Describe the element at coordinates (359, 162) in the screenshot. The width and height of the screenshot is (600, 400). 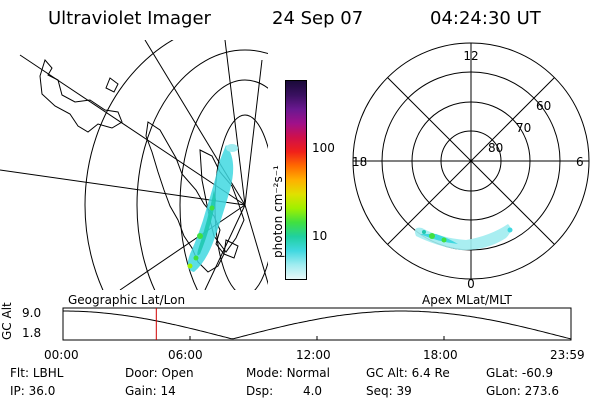
I see `mlt-label-18: 18` at that location.